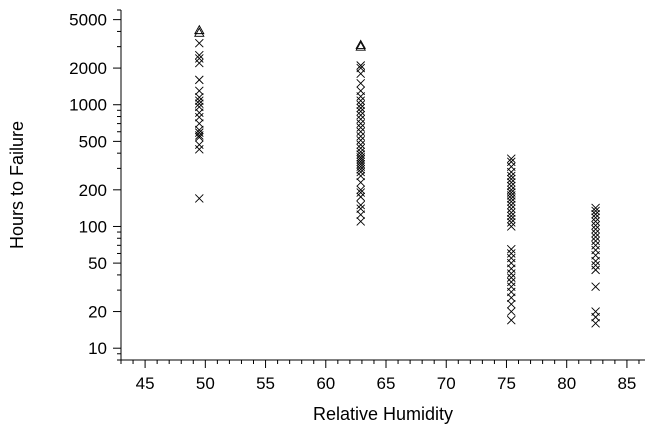  What do you see at coordinates (383, 414) in the screenshot?
I see `x-axis-title: Relative Humidity` at bounding box center [383, 414].